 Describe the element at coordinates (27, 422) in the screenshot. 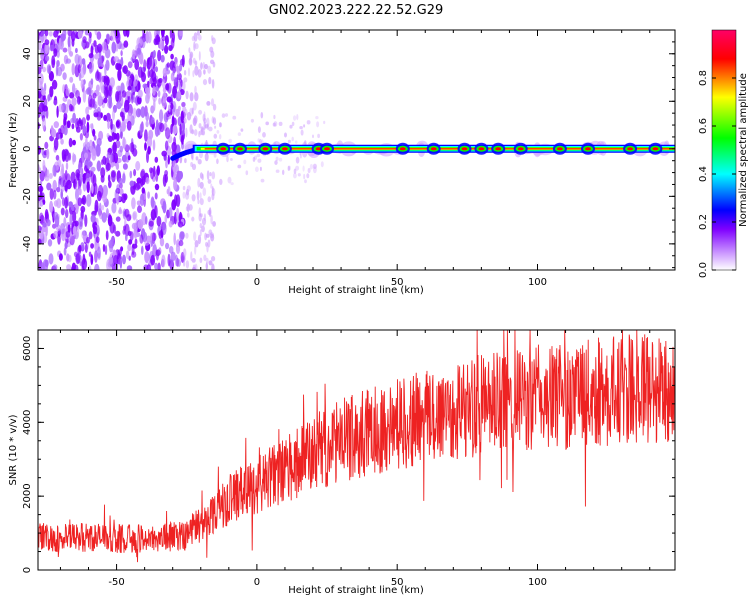

I see `snr-y-tick-label: 4000` at that location.